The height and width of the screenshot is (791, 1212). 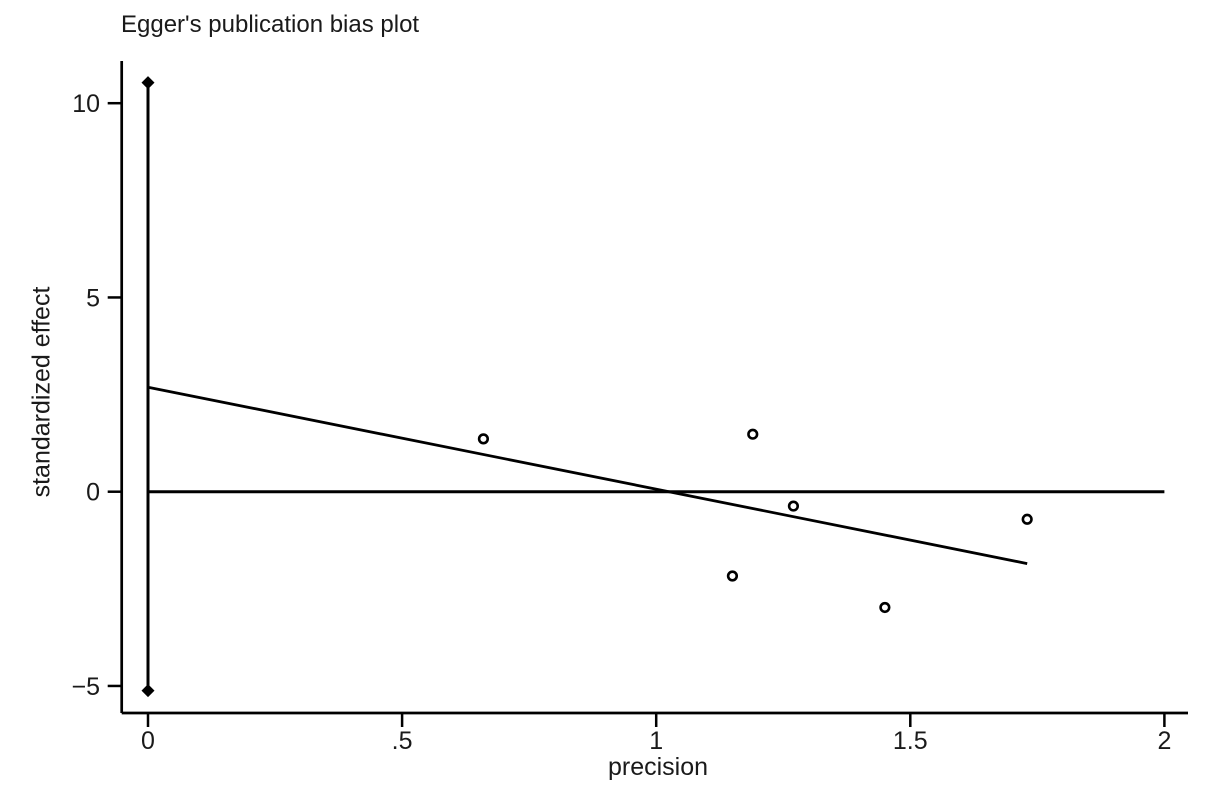 I want to click on y-tick-label-0: 0, so click(x=93, y=493).